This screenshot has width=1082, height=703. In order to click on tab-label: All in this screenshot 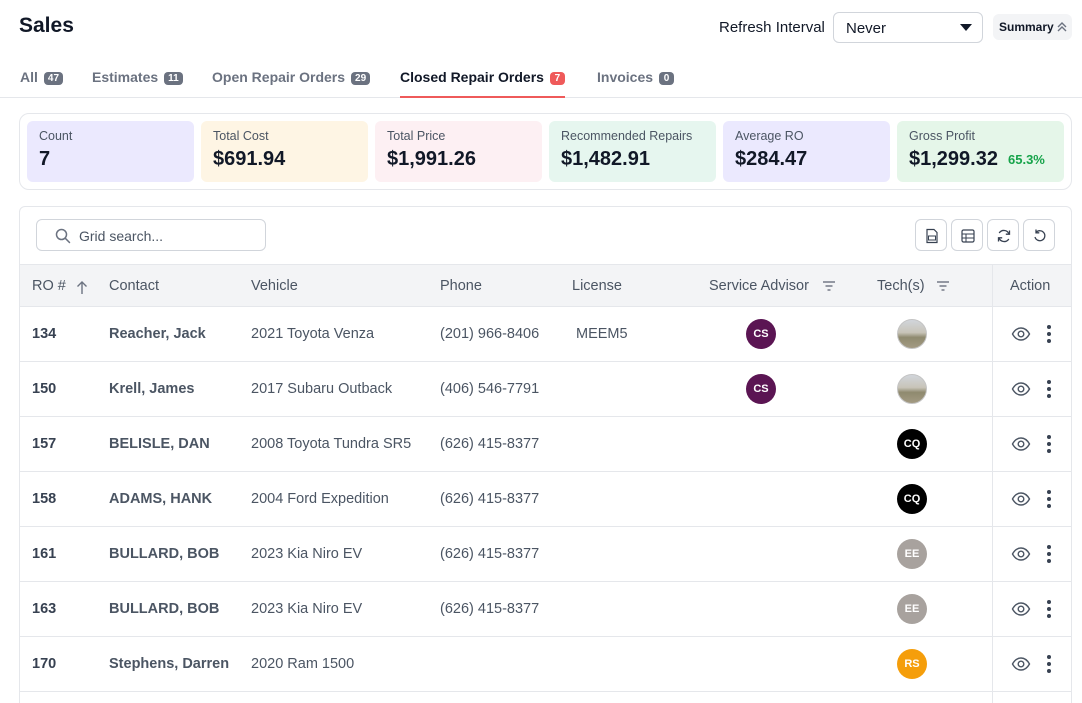, I will do `click(29, 77)`.